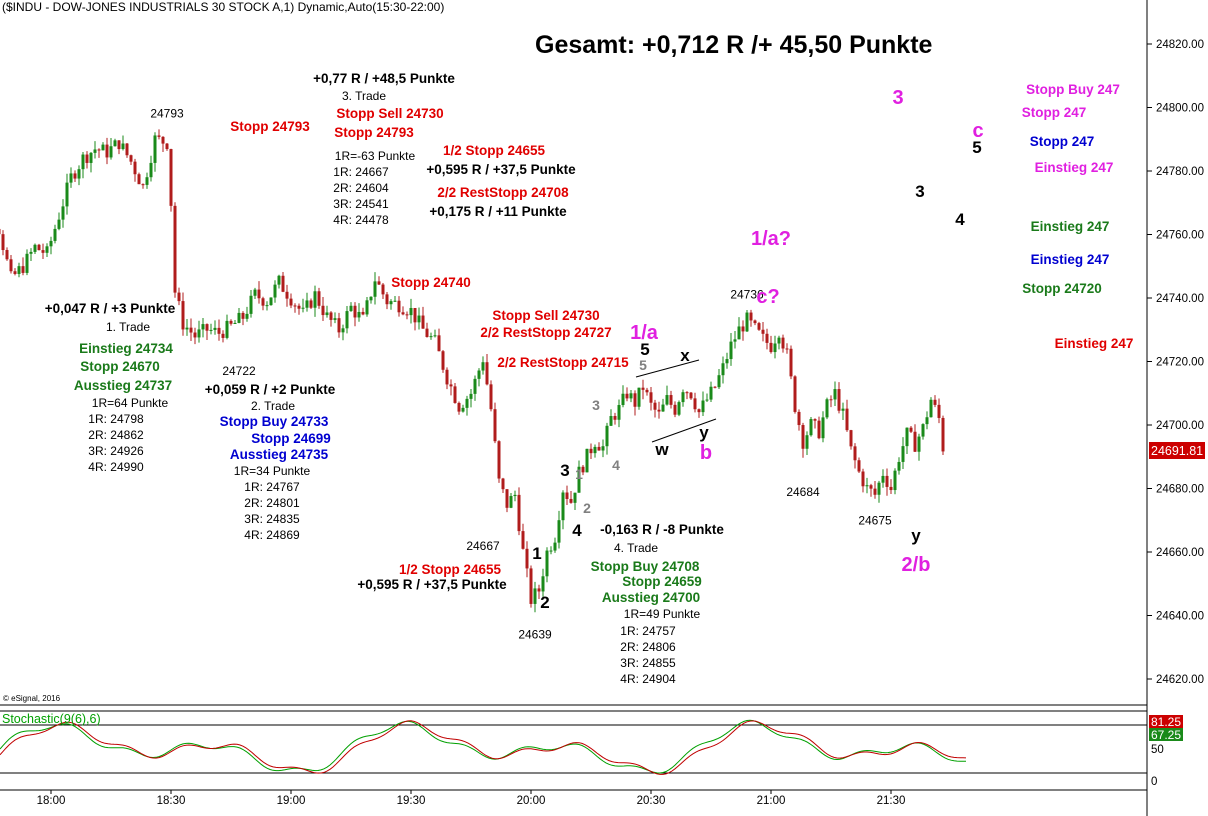 This screenshot has height=816, width=1208. I want to click on stochastic-title: Stochastic(9(6),6), so click(51, 719).